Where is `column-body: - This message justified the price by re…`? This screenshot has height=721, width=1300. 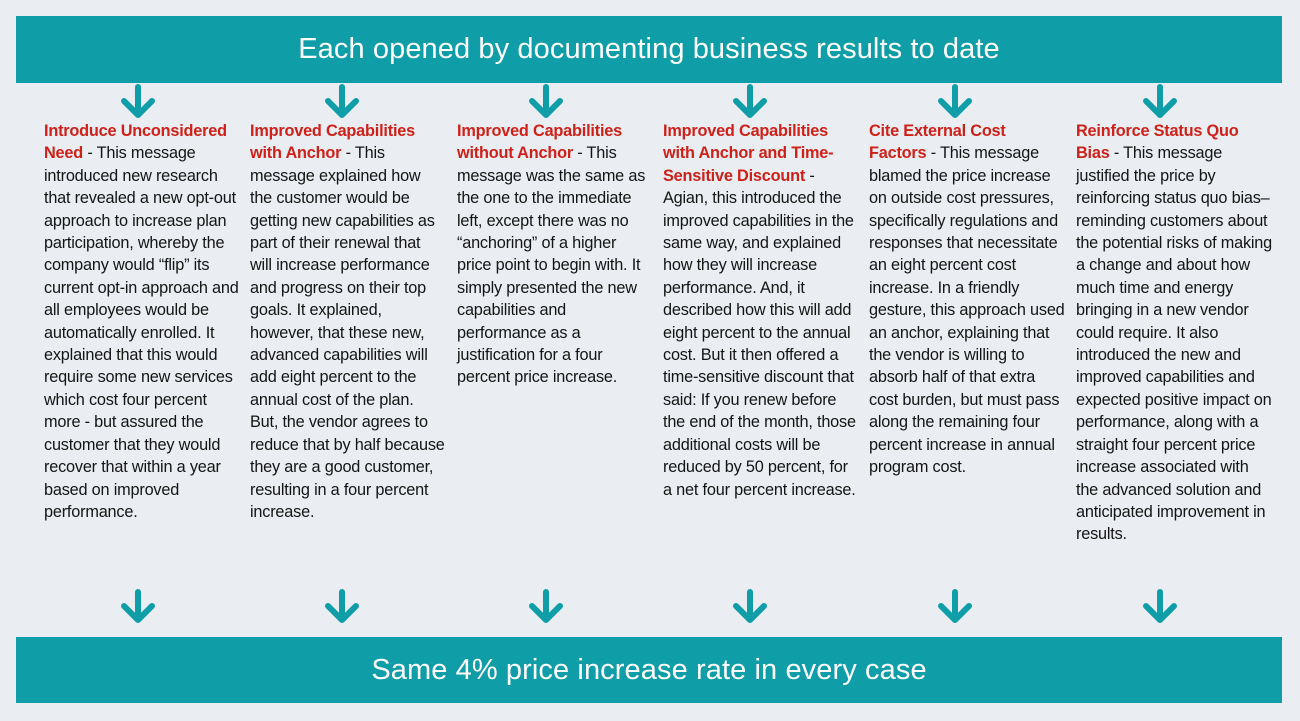 column-body: - This message justified the price by re… is located at coordinates (1174, 344).